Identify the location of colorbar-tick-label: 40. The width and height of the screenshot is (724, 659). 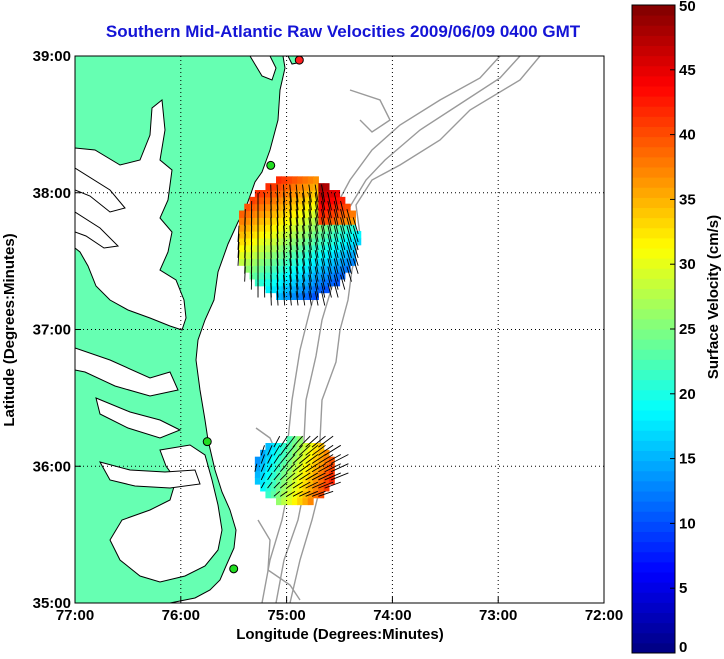
(687, 135).